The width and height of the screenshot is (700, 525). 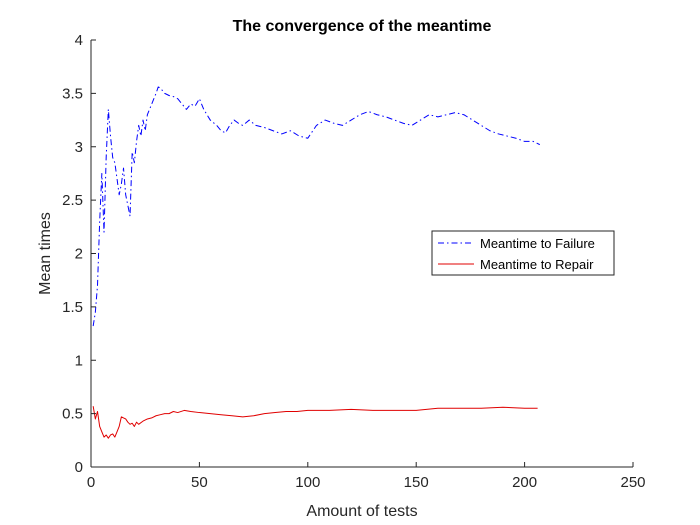 What do you see at coordinates (79, 360) in the screenshot?
I see `y-tick-label: 1` at bounding box center [79, 360].